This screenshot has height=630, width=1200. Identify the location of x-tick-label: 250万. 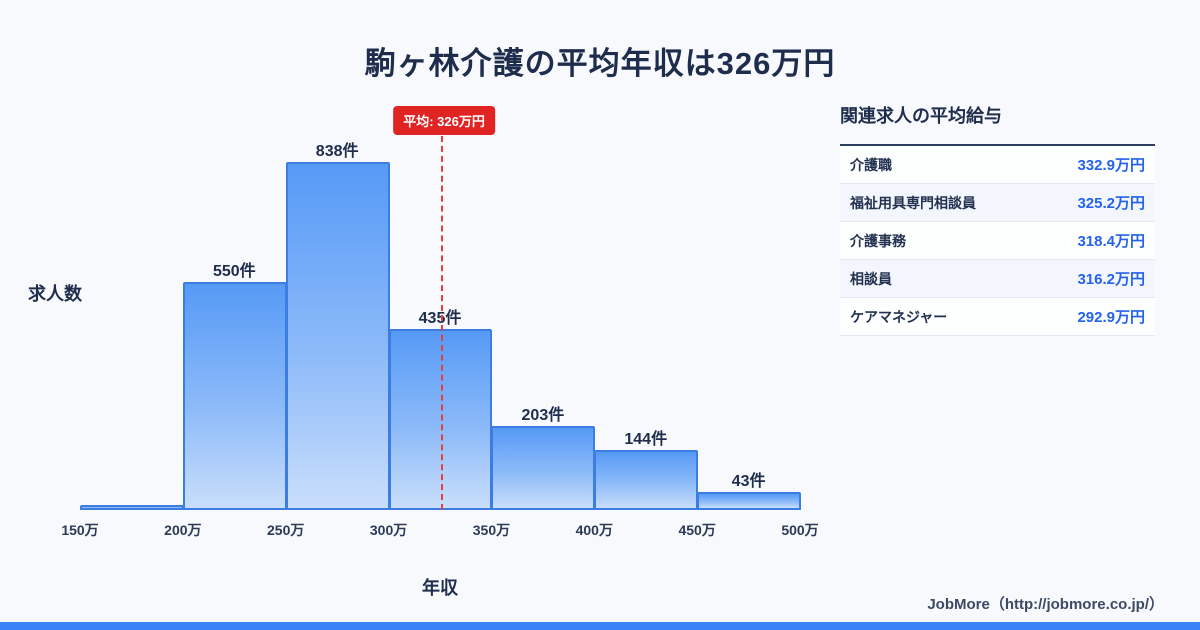
(286, 530).